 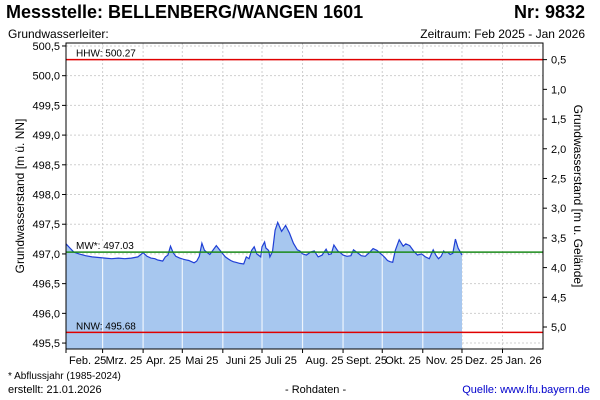 What do you see at coordinates (558, 298) in the screenshot?
I see `y2-tick-label: 4,5` at bounding box center [558, 298].